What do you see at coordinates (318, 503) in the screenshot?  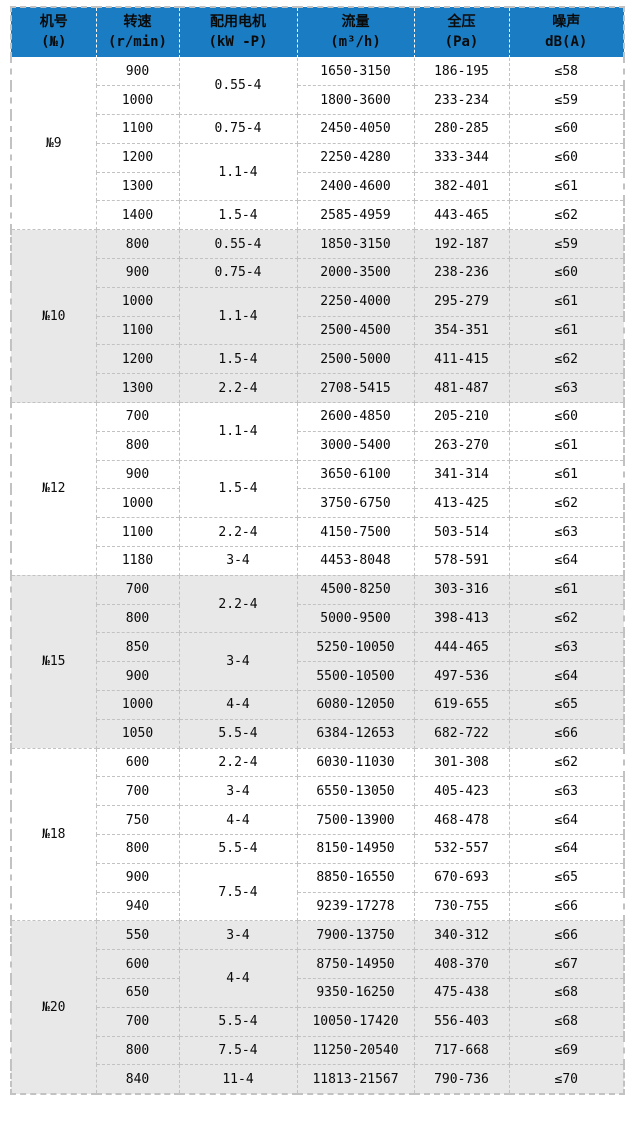 I see `table-row: 1000 3750-6750 413-425 ≤62` at bounding box center [318, 503].